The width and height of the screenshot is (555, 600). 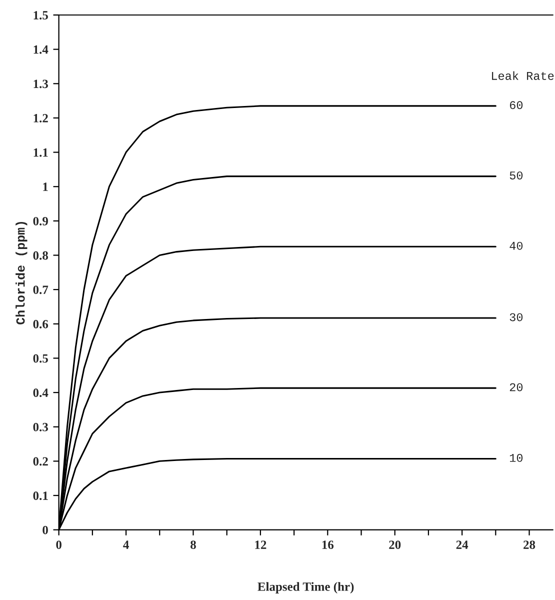 I want to click on y-tick-label: 0.4, so click(x=40, y=393).